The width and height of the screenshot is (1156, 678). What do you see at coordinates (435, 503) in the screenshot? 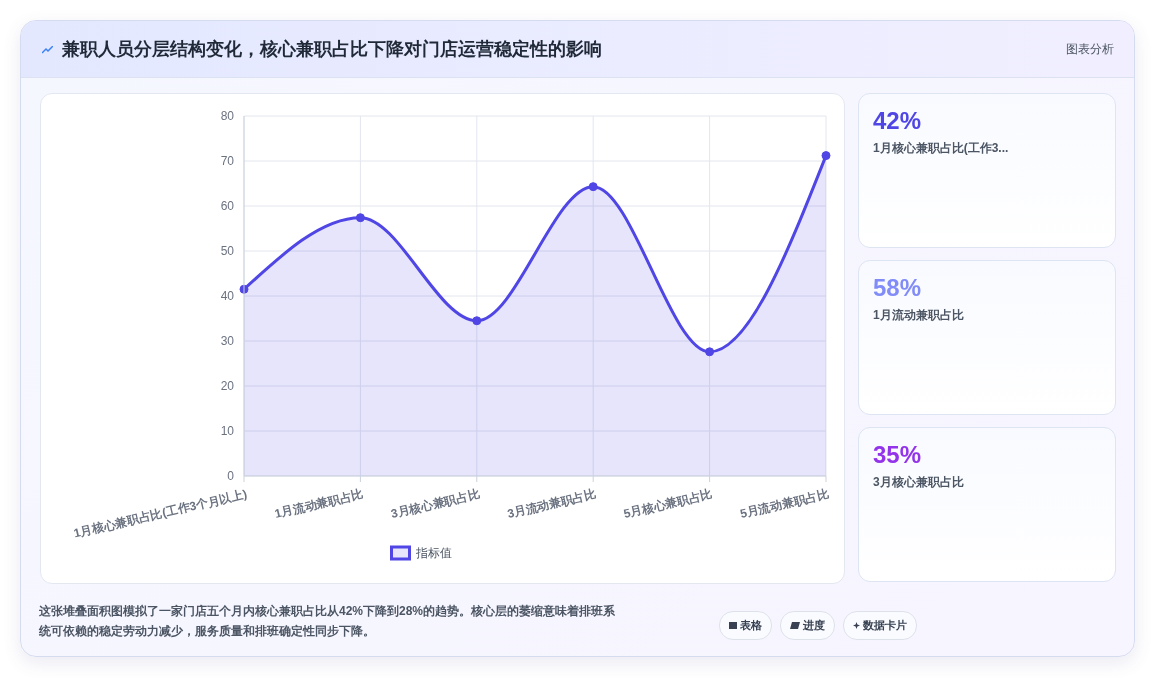
I see `x-tick-label: 3月核心兼职占比` at bounding box center [435, 503].